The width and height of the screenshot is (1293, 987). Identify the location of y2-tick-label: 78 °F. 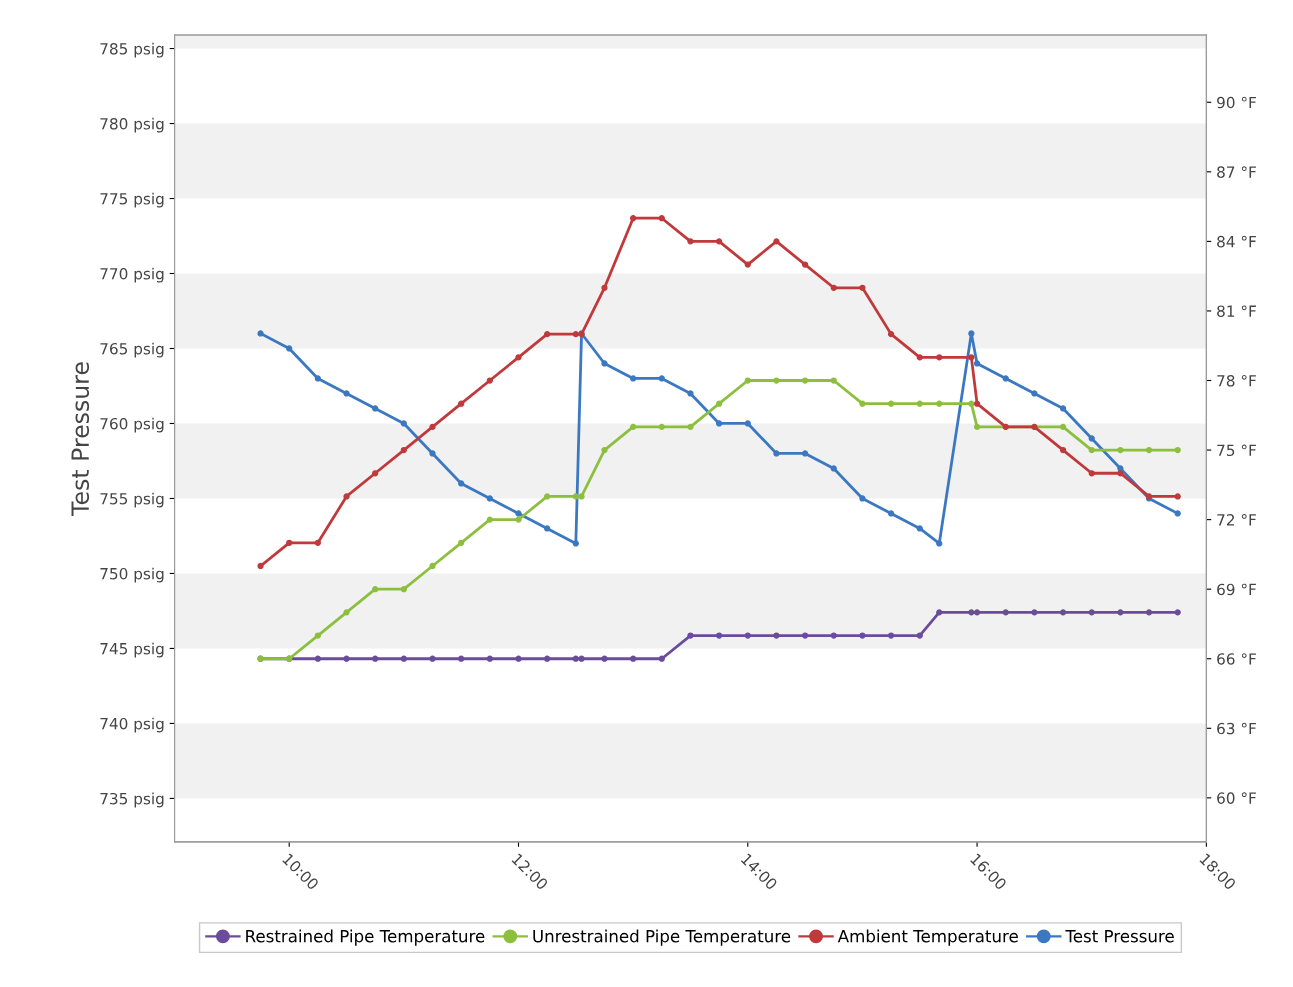
(1236, 380).